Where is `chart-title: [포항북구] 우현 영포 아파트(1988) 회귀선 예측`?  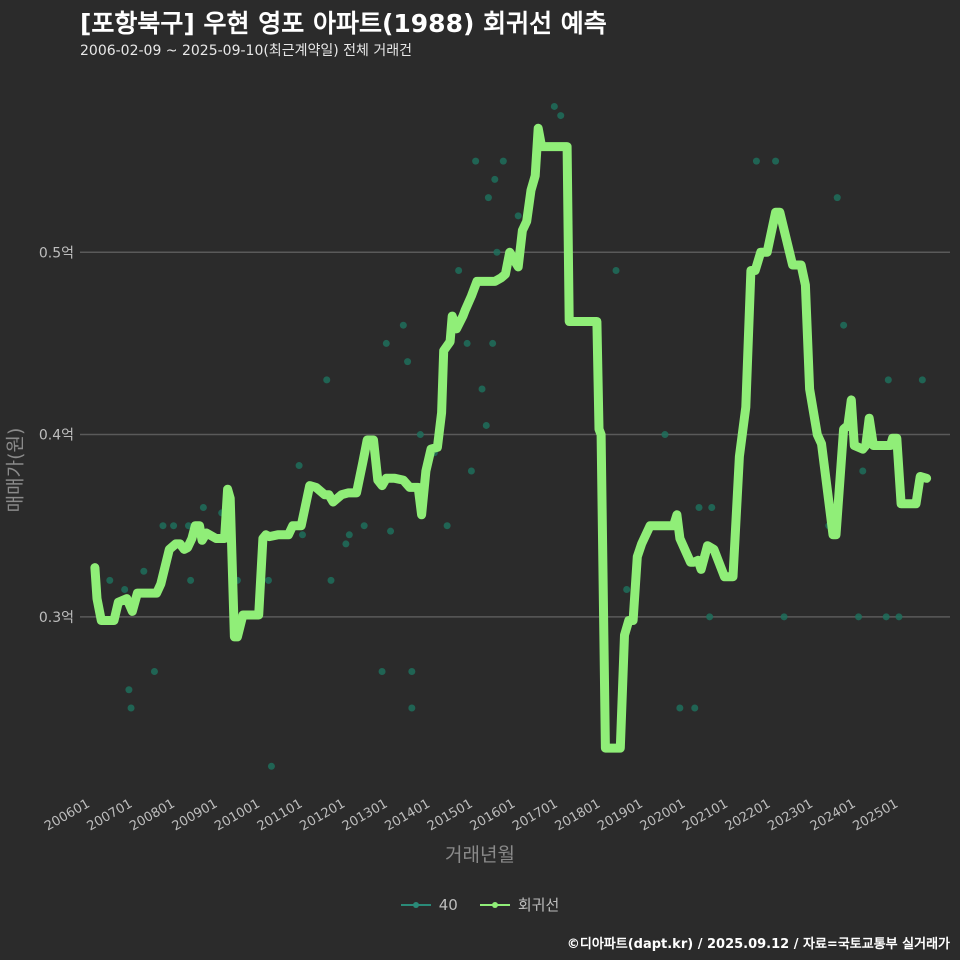
chart-title: [포항북구] 우현 영포 아파트(1988) 회귀선 예측 is located at coordinates (343, 23).